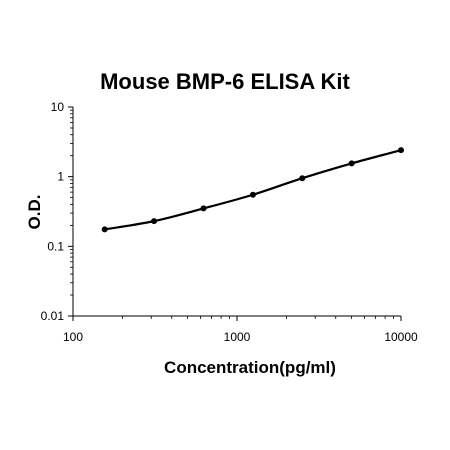  Describe the element at coordinates (252, 190) in the screenshot. I see `data-points` at that location.